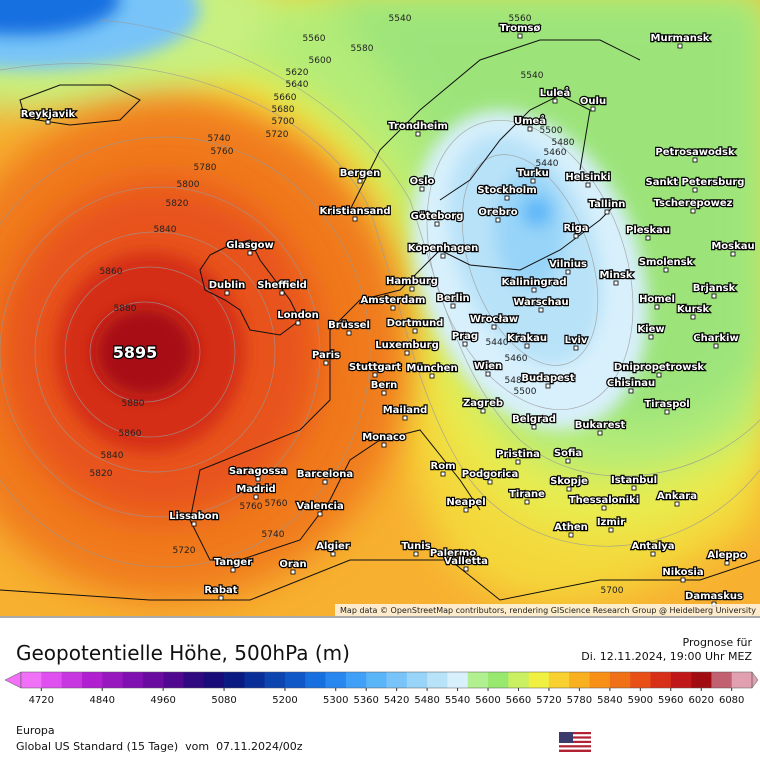 The height and width of the screenshot is (760, 760). Describe the element at coordinates (755, 680) in the screenshot. I see `colorbar-arrow-high` at that location.